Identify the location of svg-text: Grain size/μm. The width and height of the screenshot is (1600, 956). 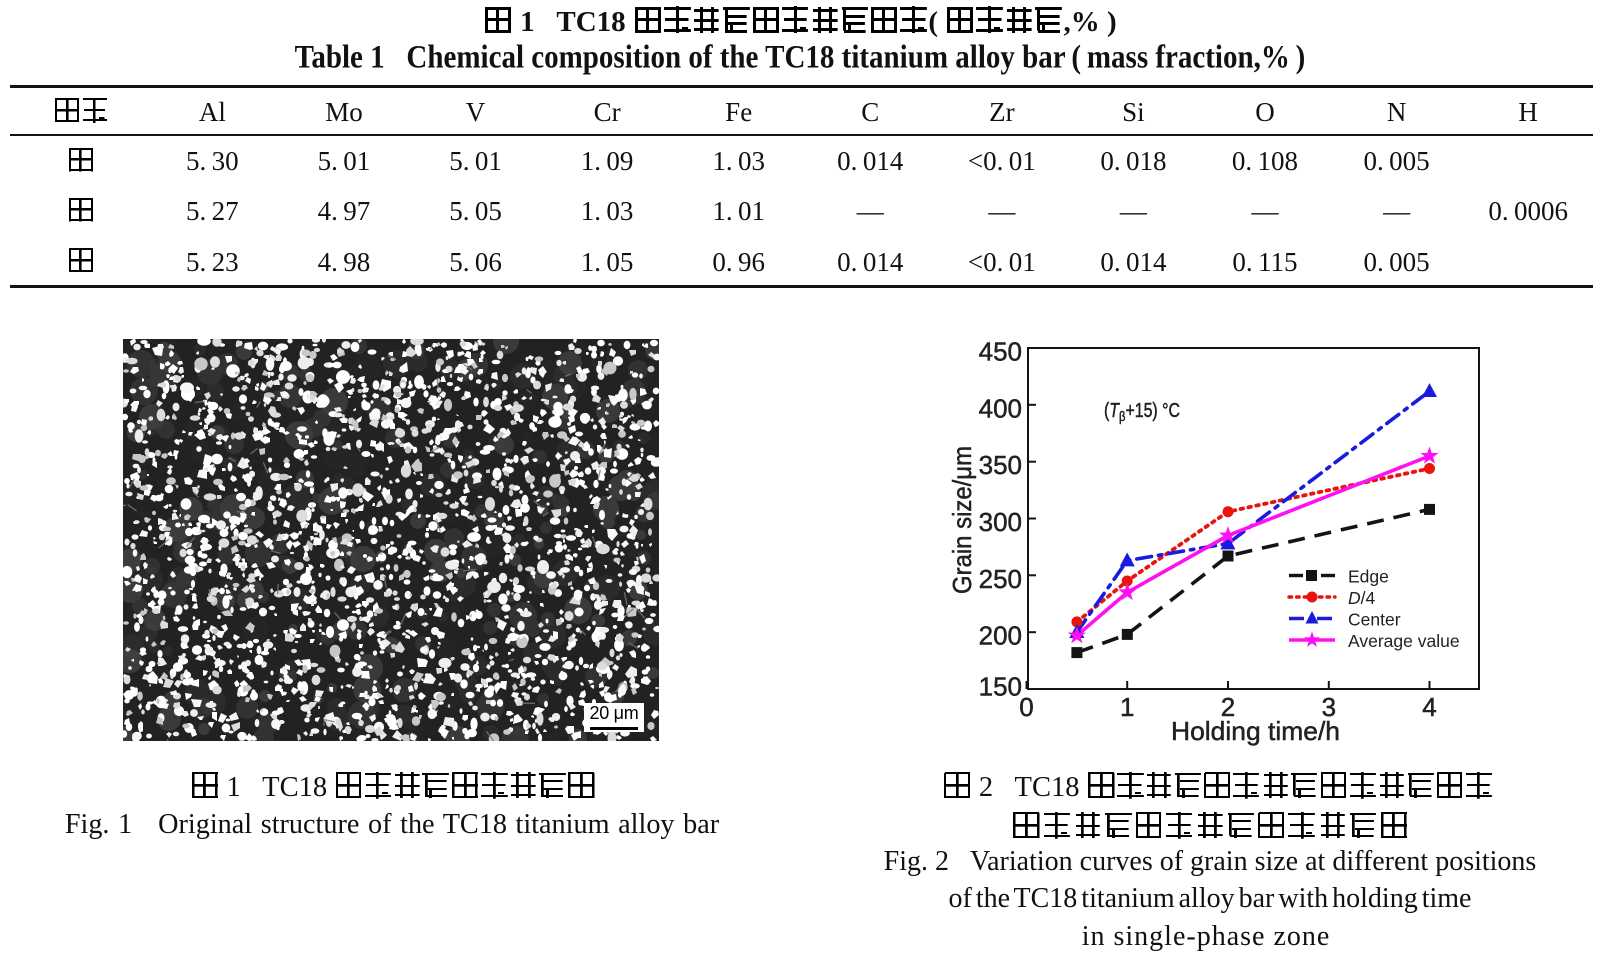
(962, 520).